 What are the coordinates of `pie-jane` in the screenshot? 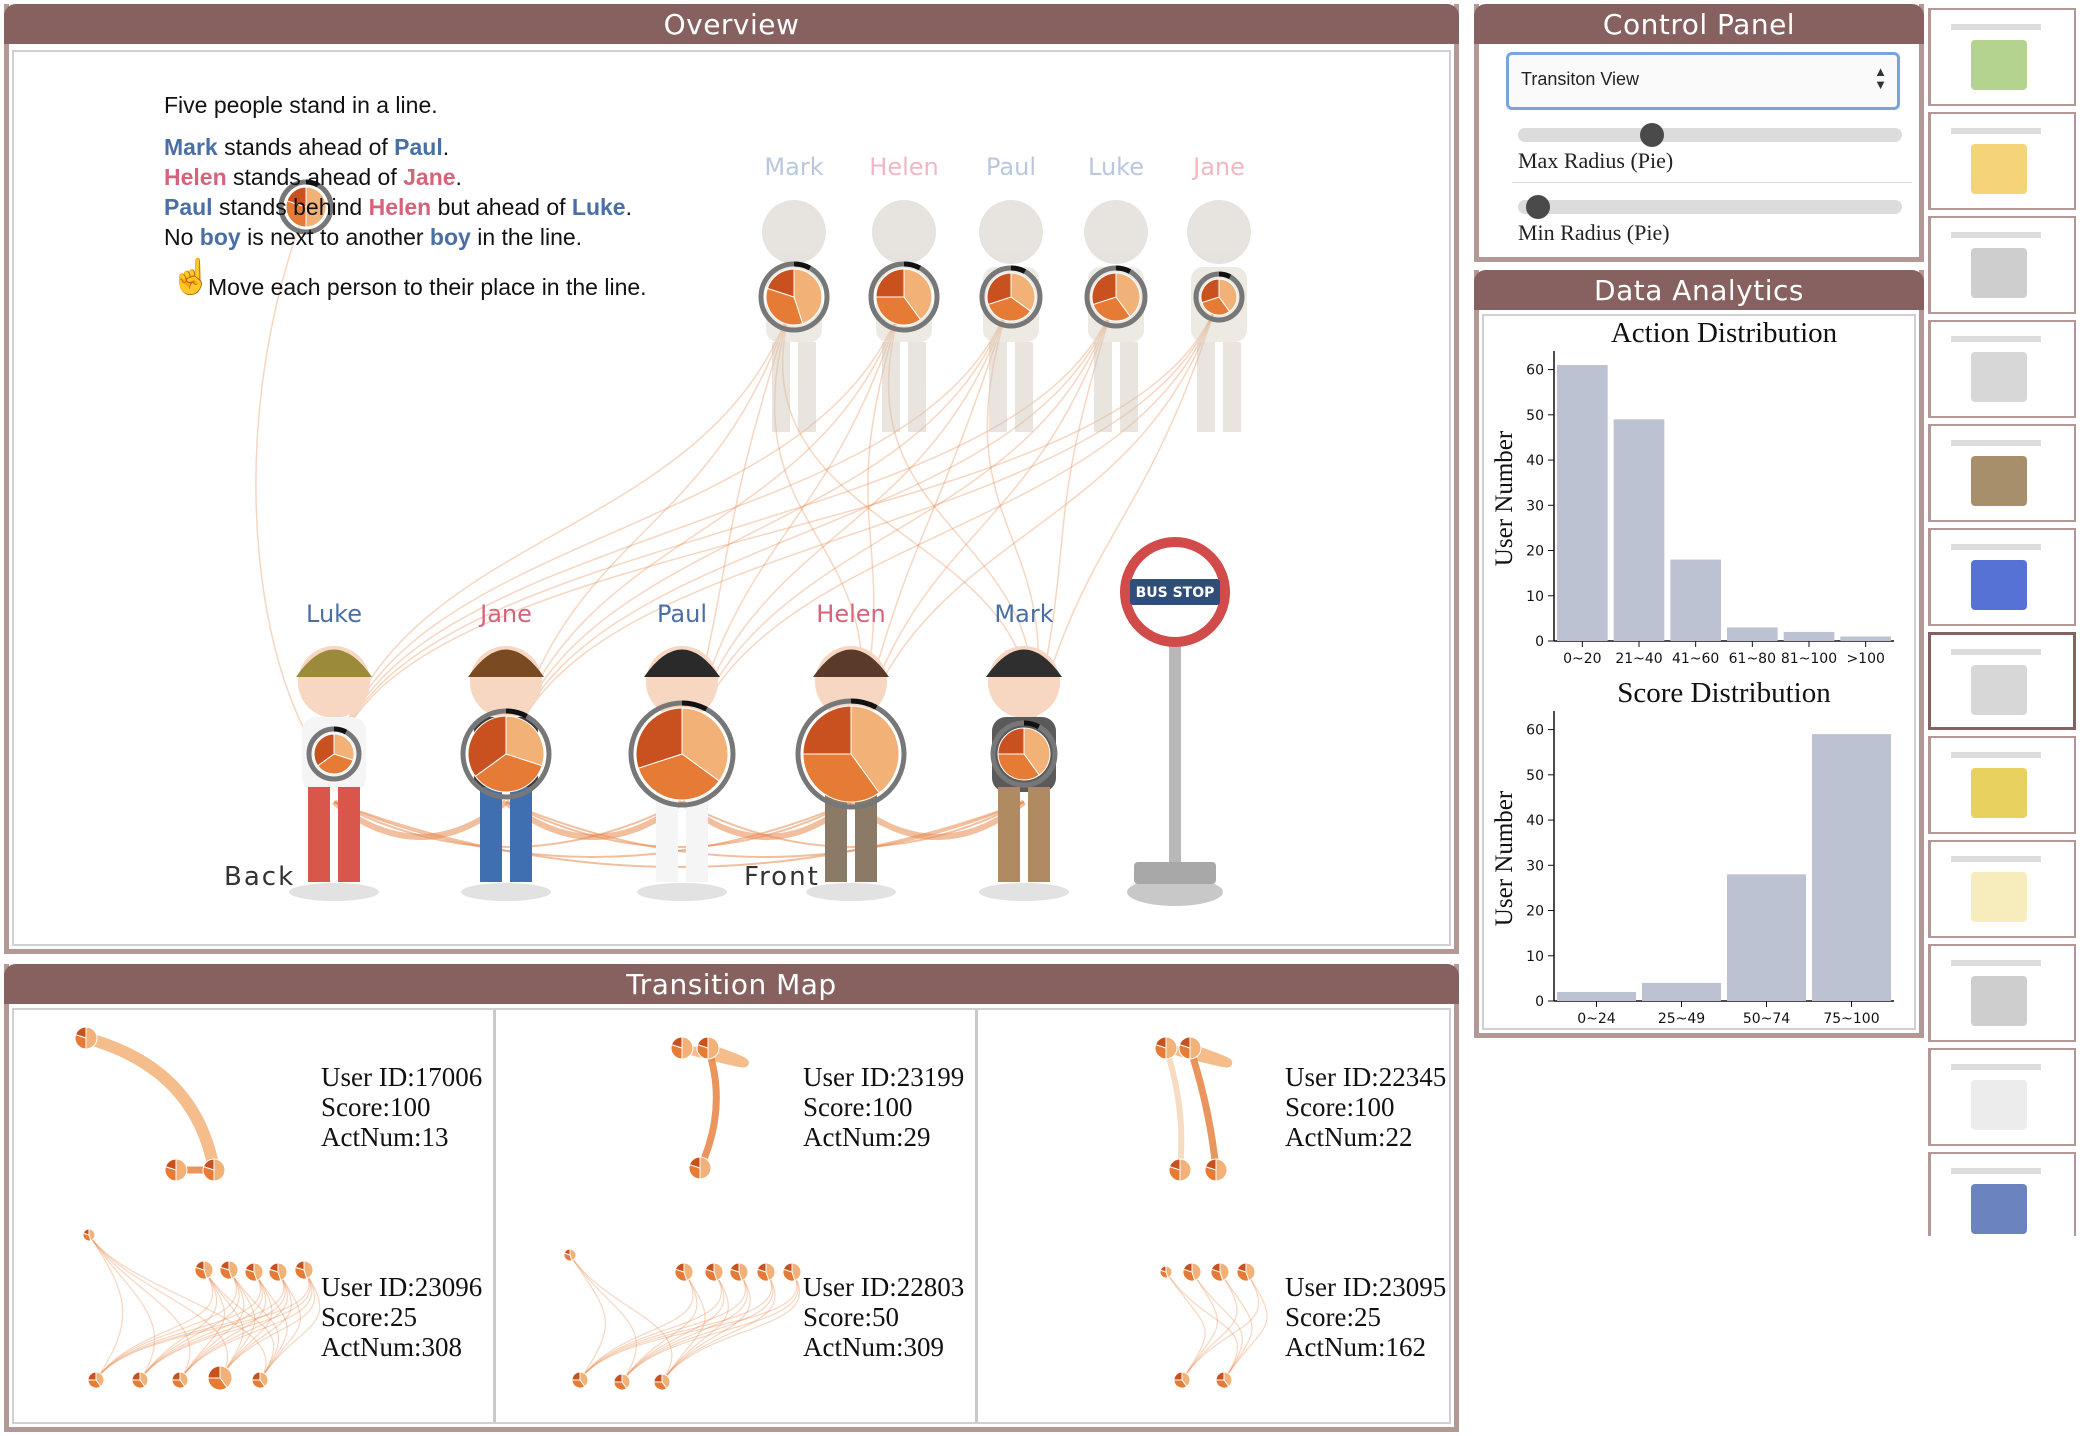 It's located at (506, 754).